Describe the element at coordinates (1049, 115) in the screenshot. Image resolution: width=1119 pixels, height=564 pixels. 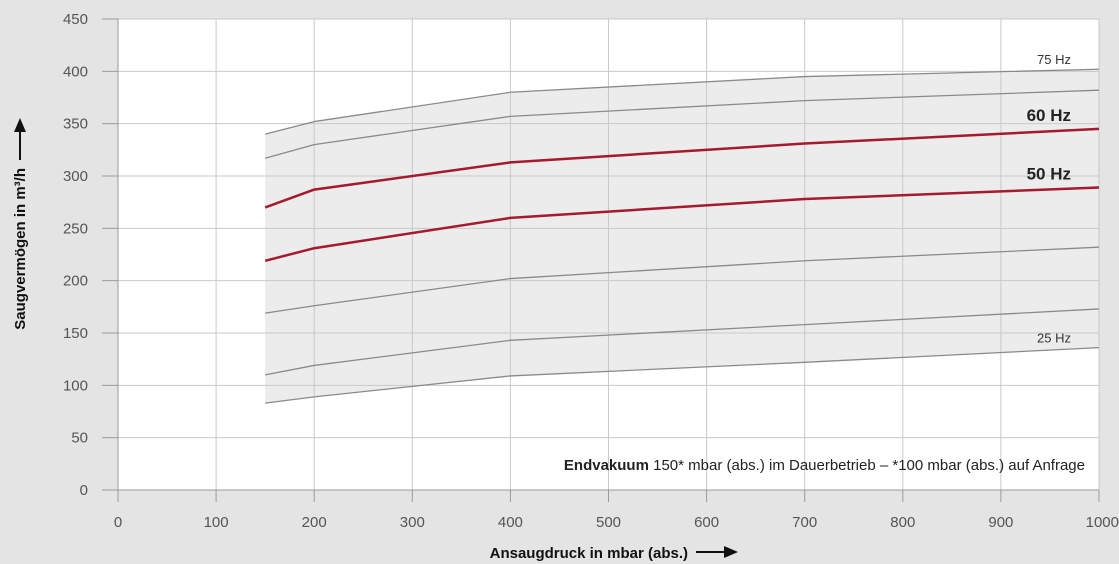
I see `series-label-60-hz: 60 Hz` at that location.